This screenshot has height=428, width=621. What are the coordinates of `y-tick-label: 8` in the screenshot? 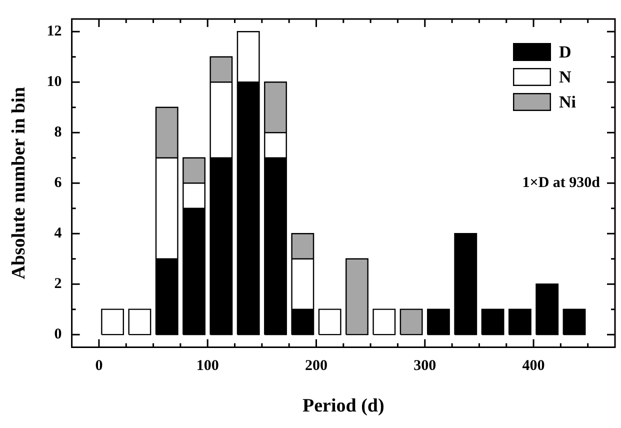 It's located at (58, 132).